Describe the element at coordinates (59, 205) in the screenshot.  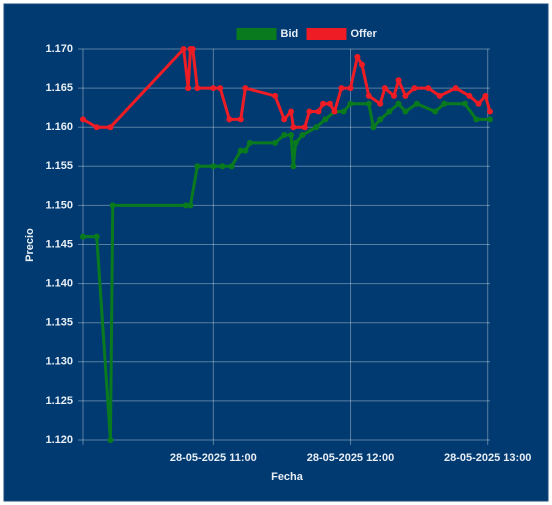
I see `y-tick-label: 1.150` at that location.